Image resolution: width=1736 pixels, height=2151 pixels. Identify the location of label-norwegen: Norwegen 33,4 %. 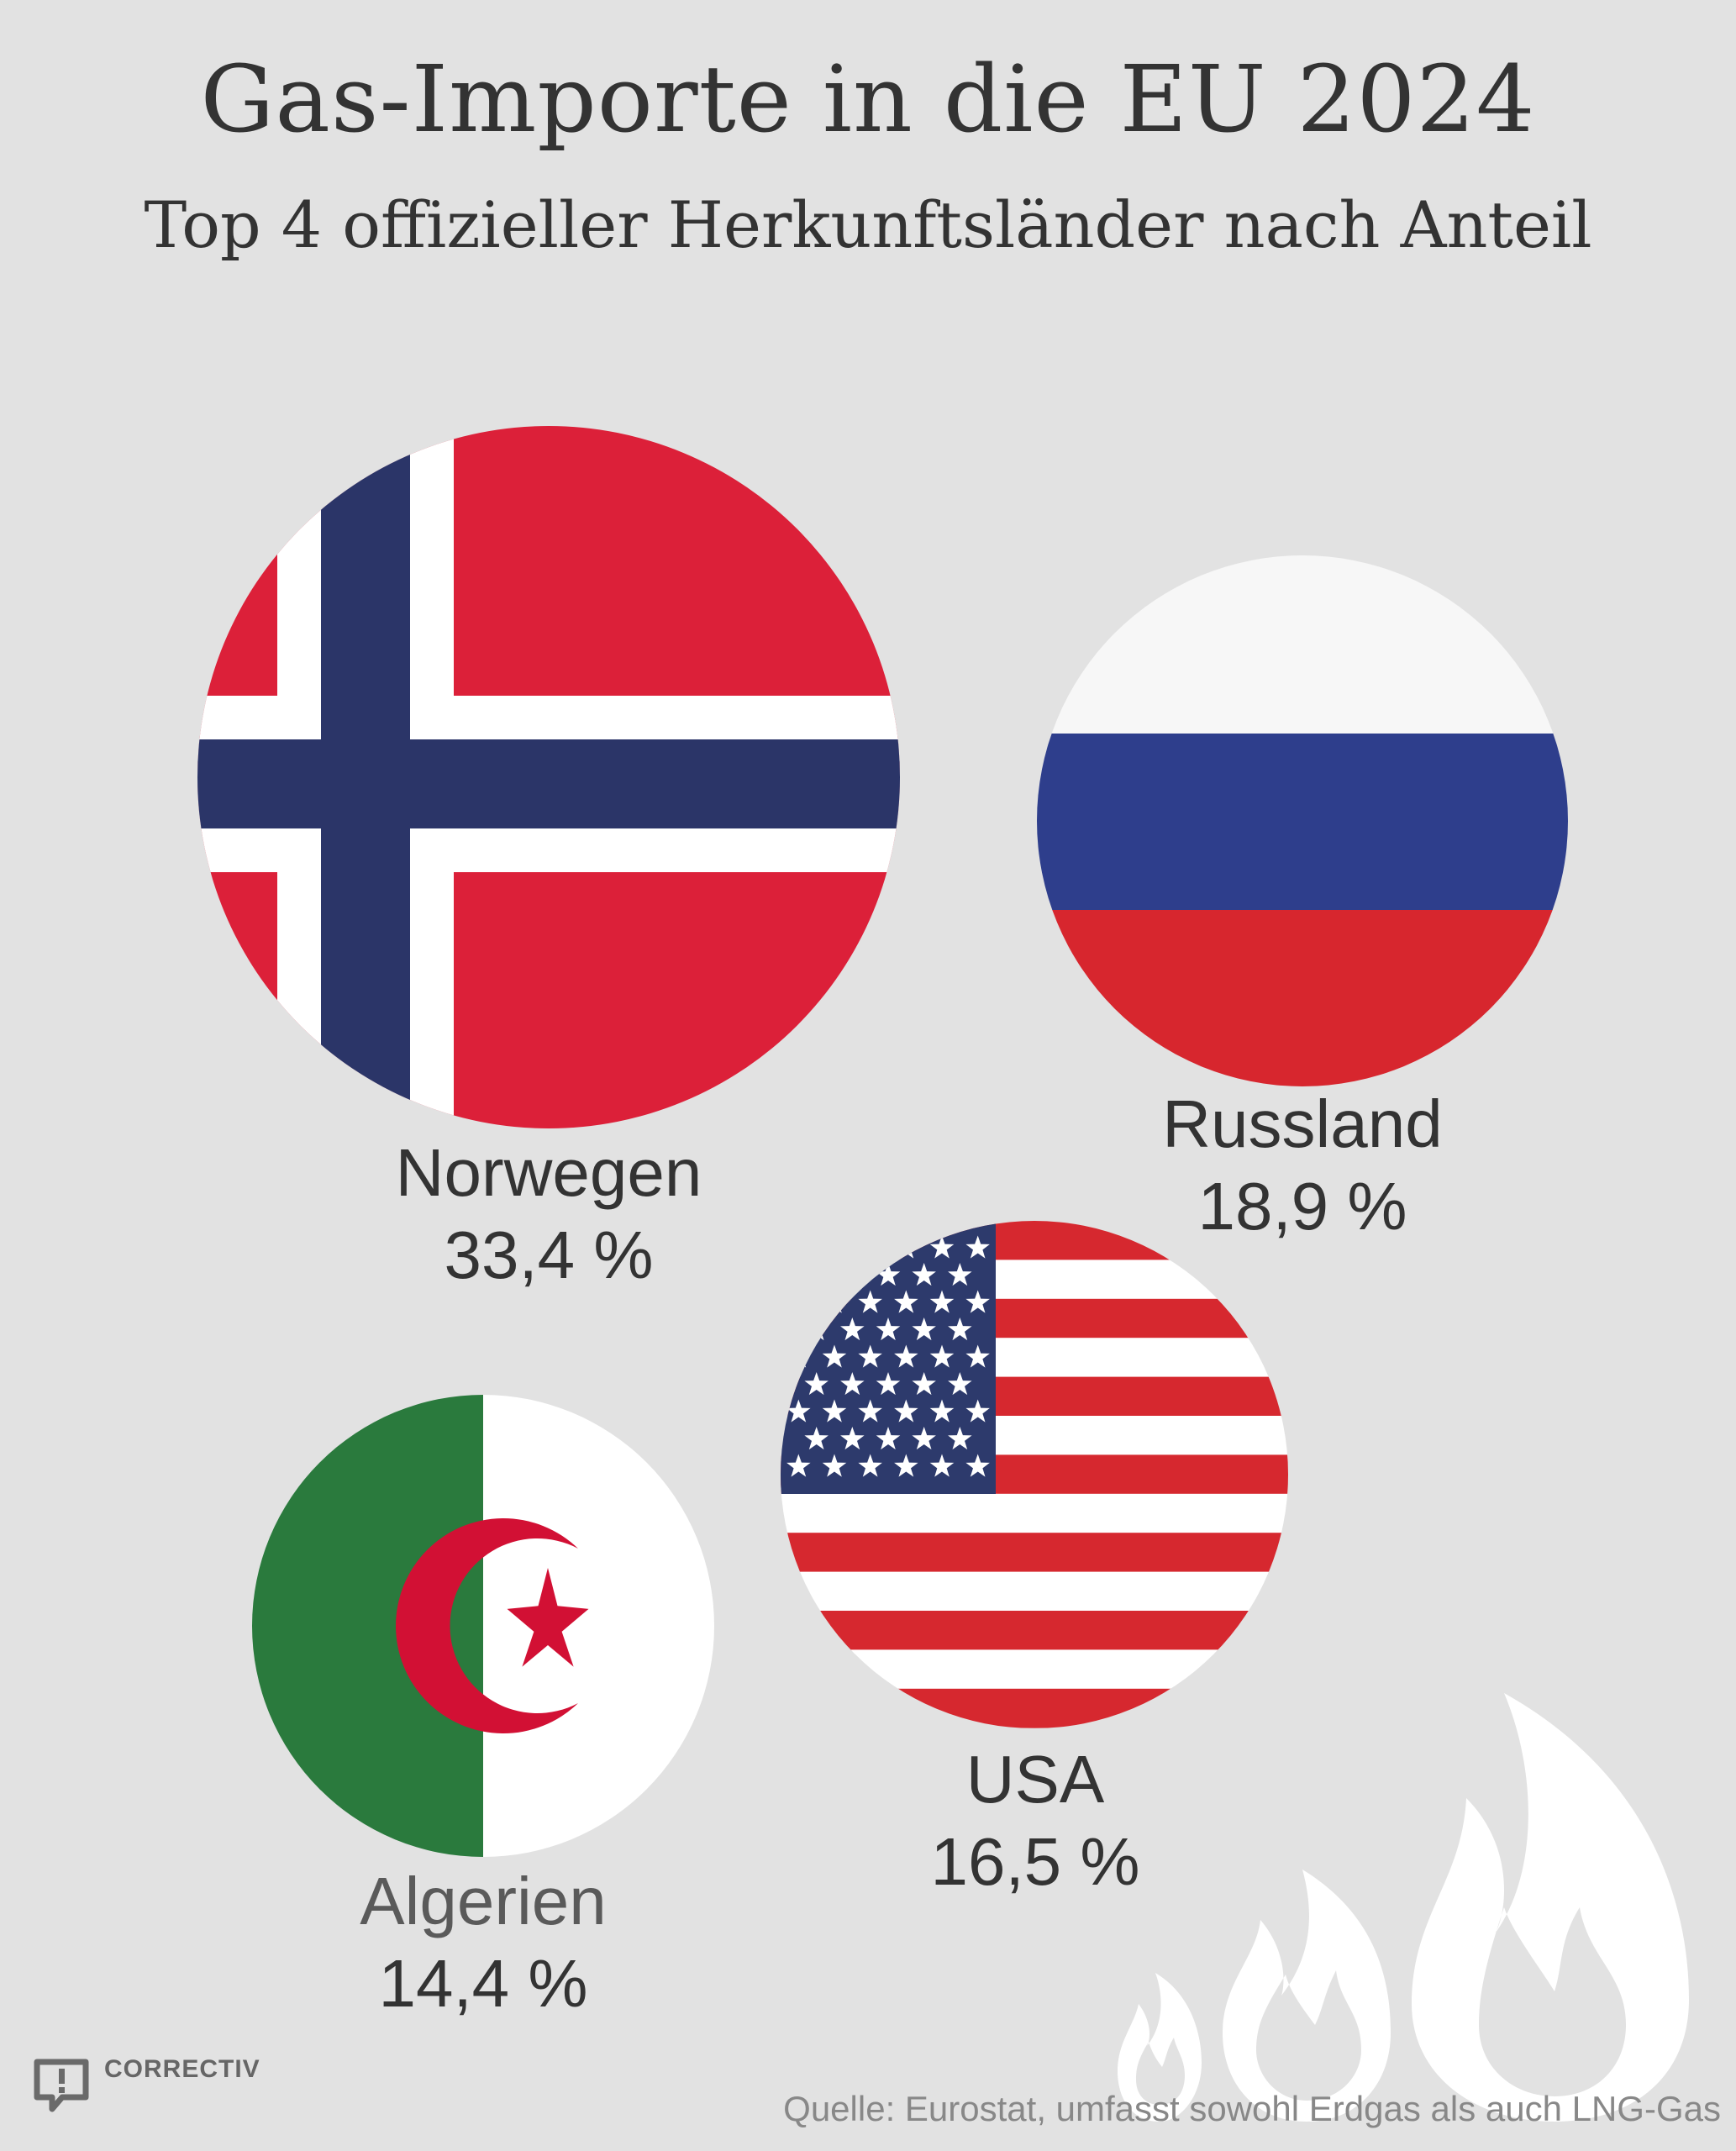
(549, 1215).